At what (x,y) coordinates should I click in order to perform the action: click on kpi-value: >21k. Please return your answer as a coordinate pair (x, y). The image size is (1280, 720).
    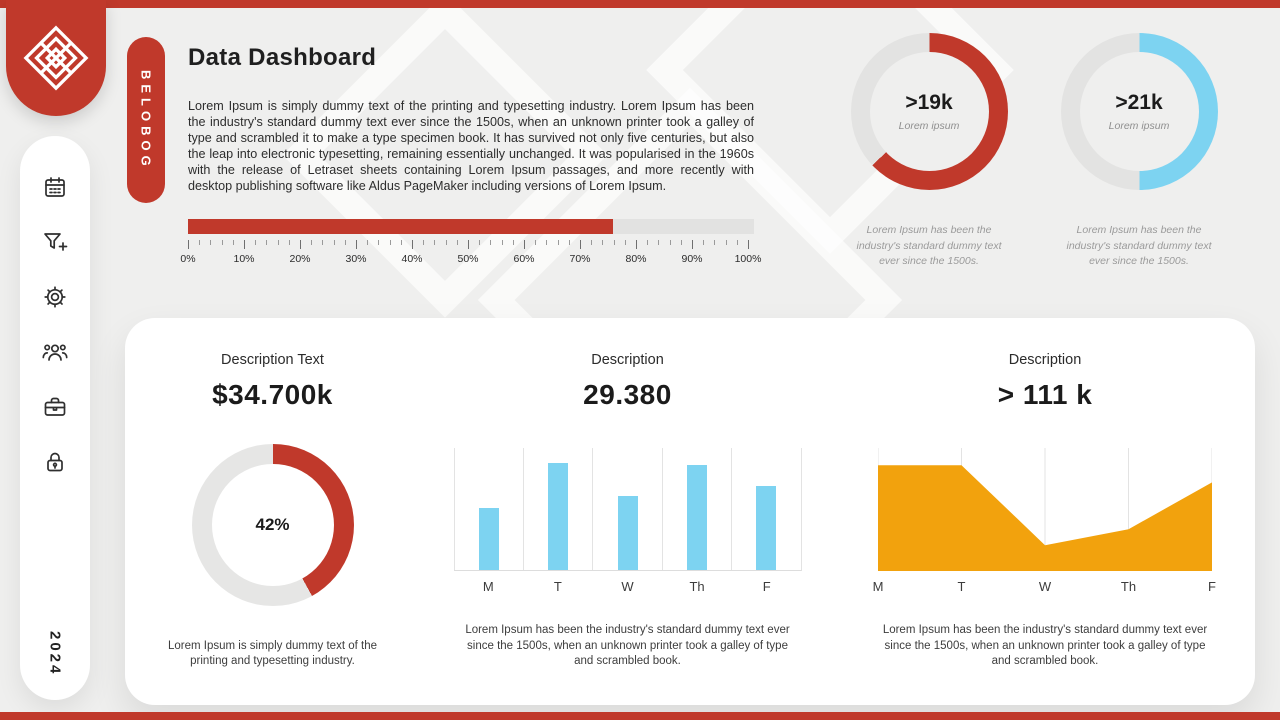
    Looking at the image, I should click on (1139, 102).